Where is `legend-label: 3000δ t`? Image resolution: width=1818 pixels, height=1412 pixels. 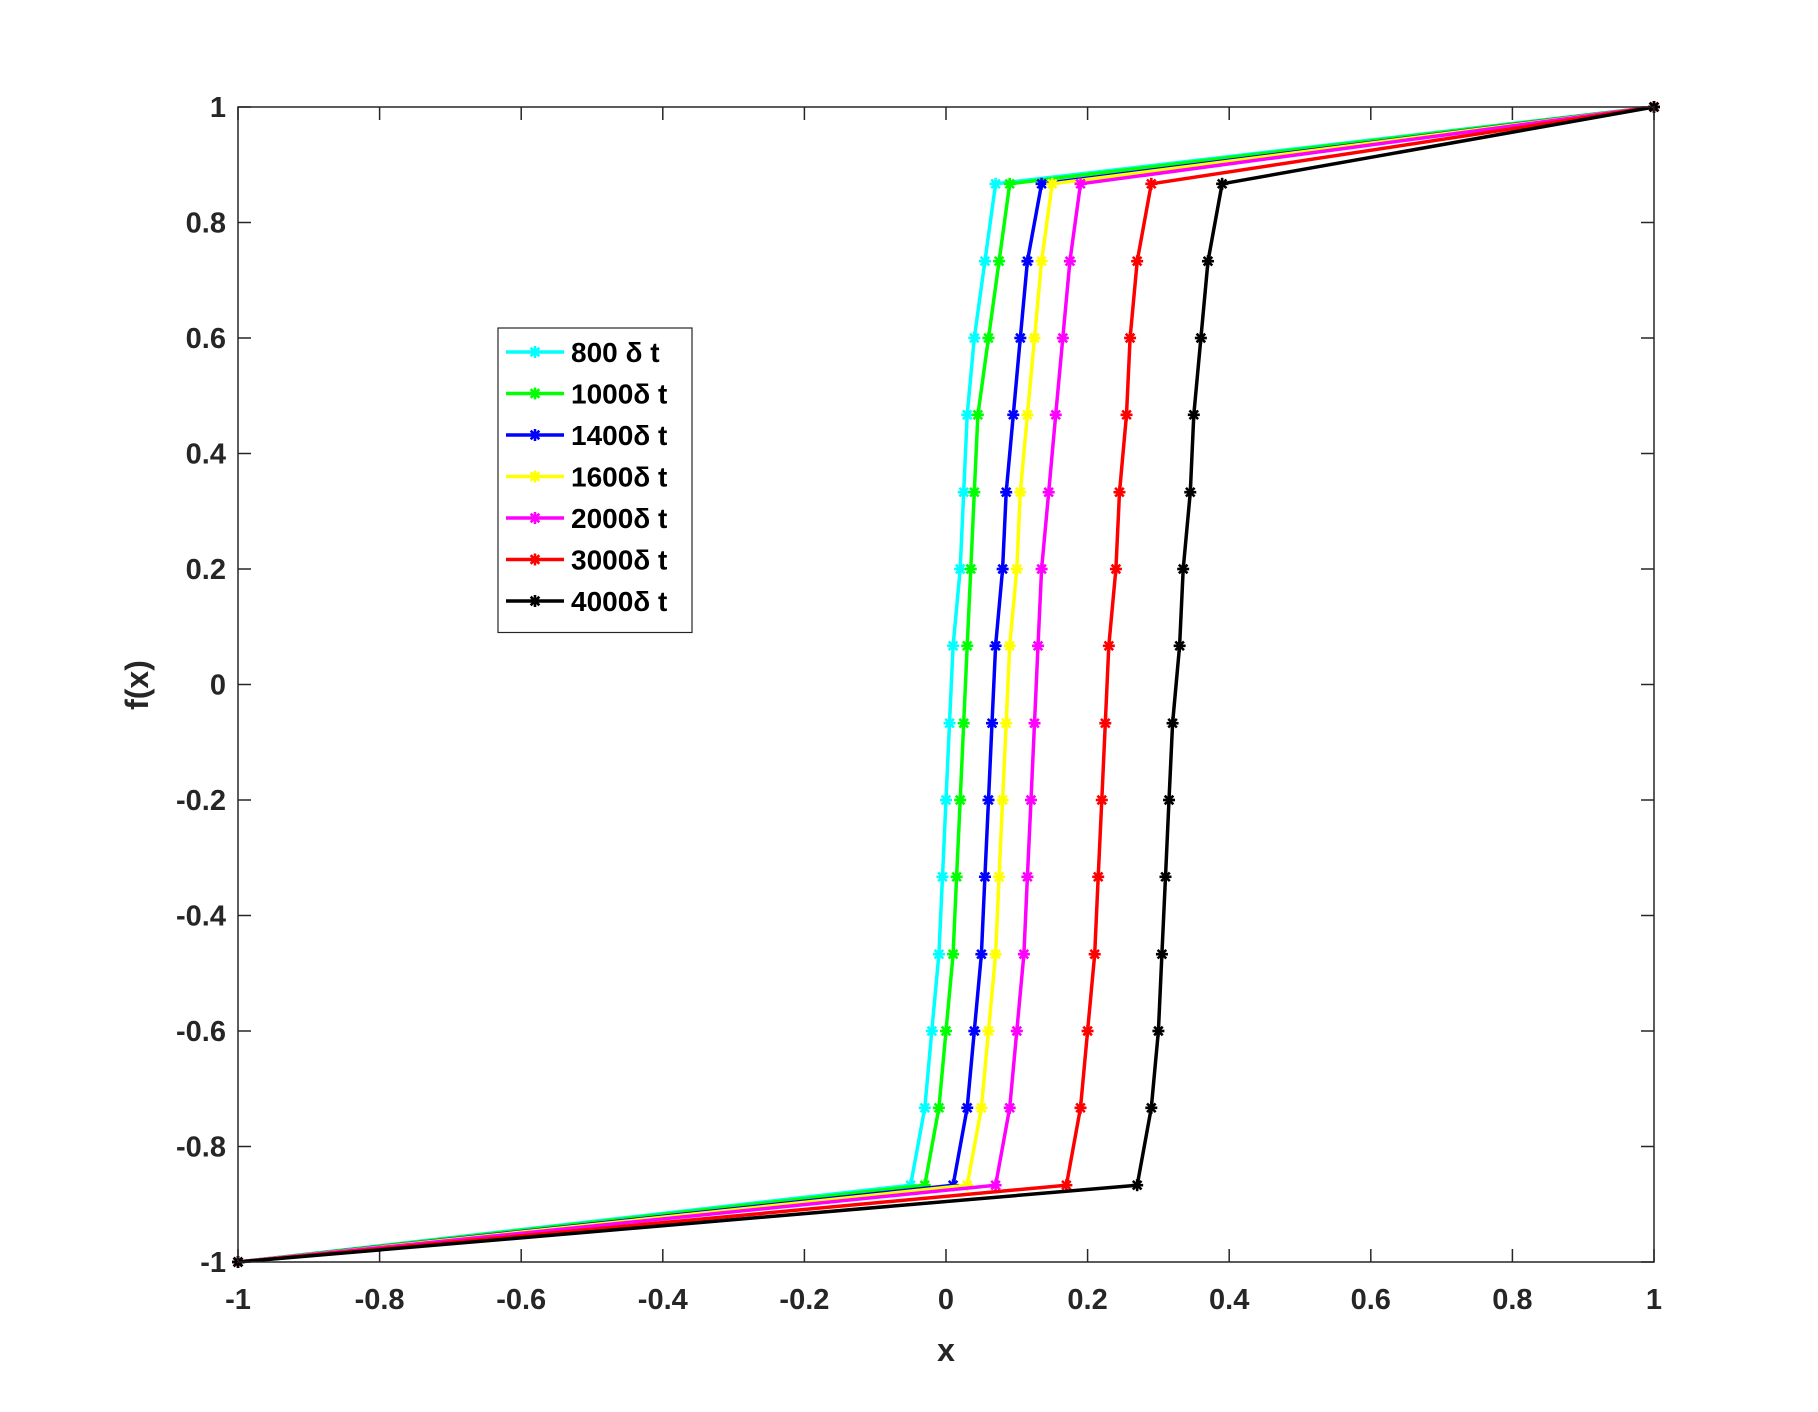 legend-label: 3000δ t is located at coordinates (619, 560).